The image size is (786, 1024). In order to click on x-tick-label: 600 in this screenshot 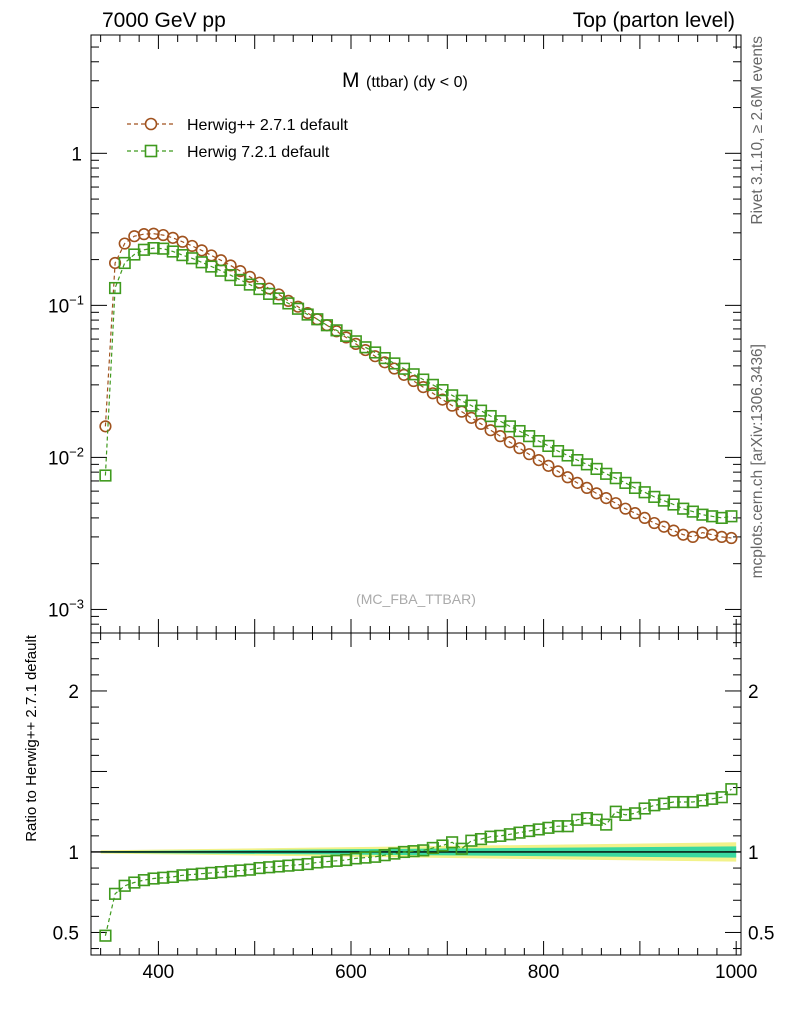, I will do `click(351, 972)`.